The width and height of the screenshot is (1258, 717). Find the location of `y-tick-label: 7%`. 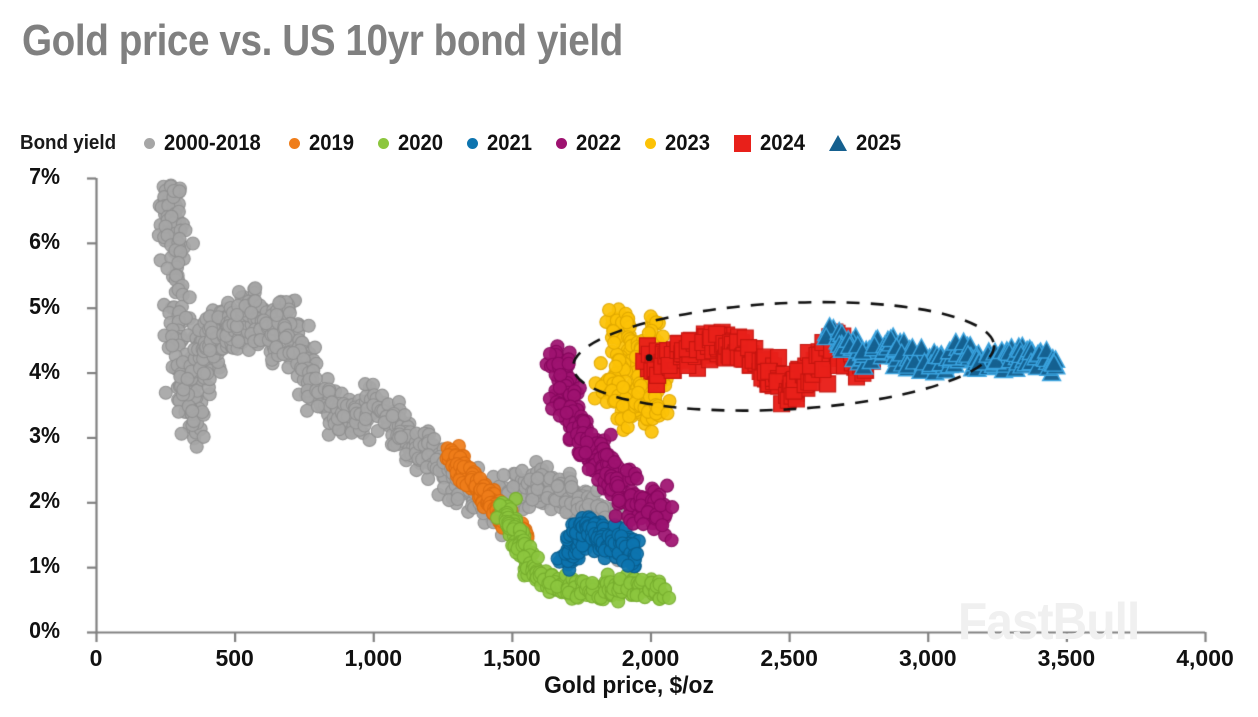

y-tick-label: 7% is located at coordinates (44, 176).